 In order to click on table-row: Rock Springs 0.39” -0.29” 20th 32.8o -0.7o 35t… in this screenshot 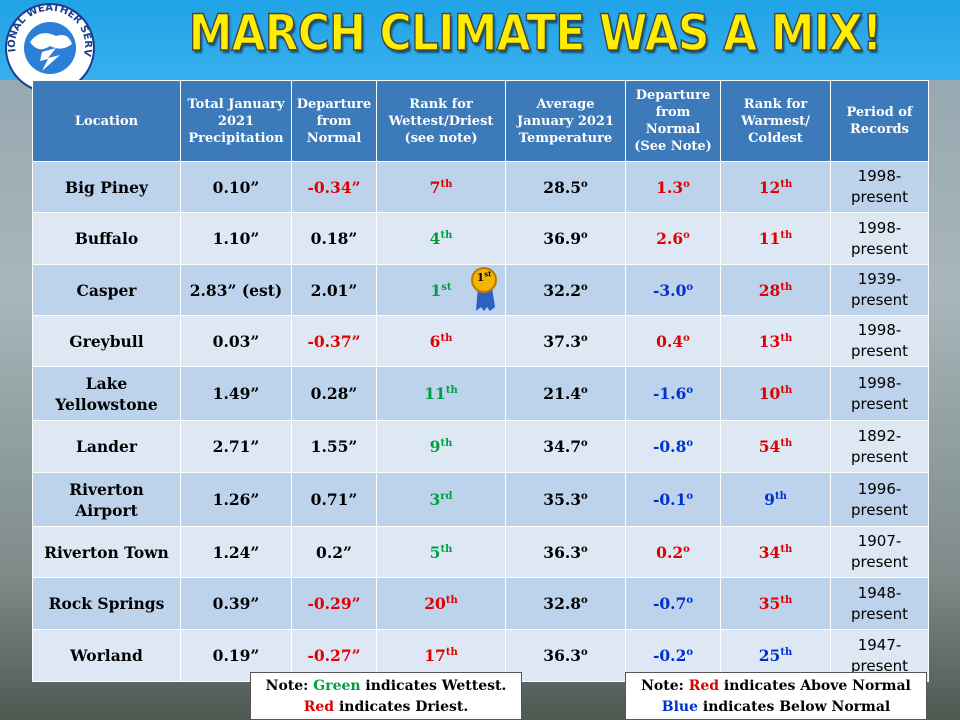, I will do `click(480, 603)`.